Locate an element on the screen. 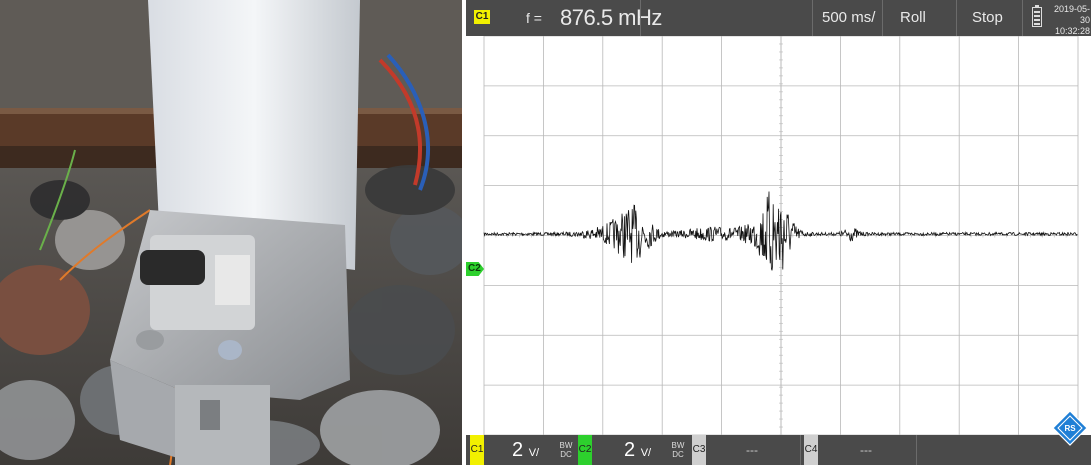  channel-1-scale: 2 V/ is located at coordinates (525, 450).